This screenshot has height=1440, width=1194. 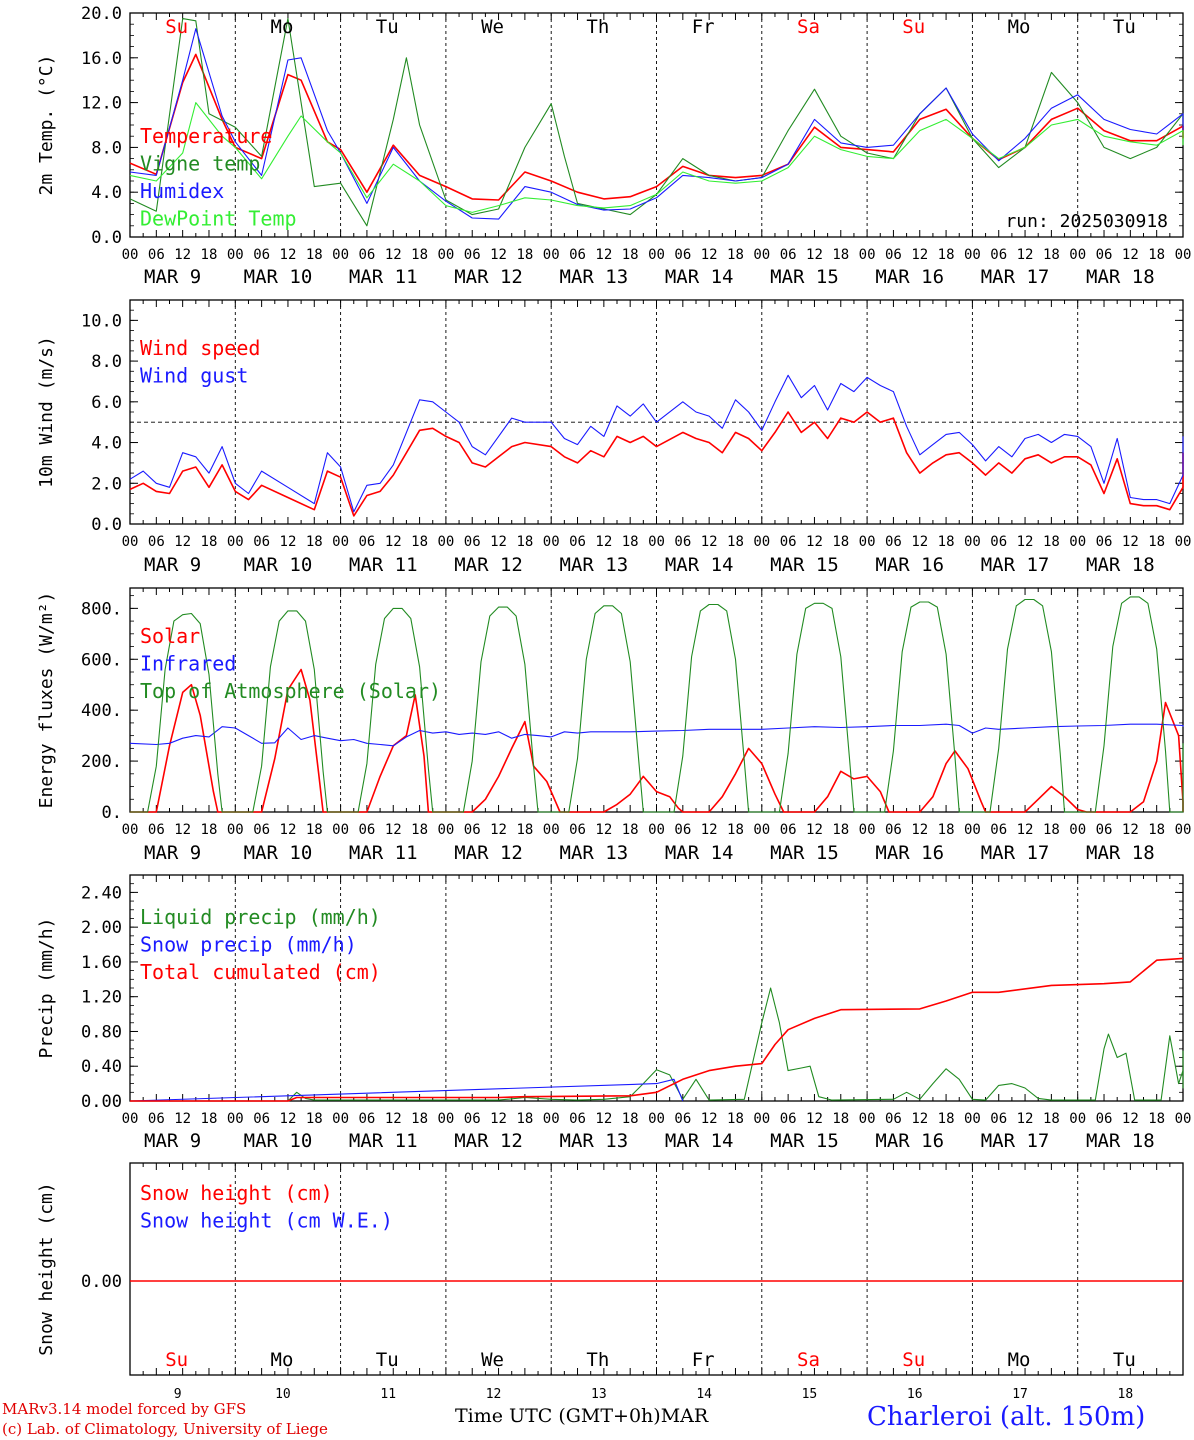 I want to click on day-number: 13, so click(x=599, y=1394).